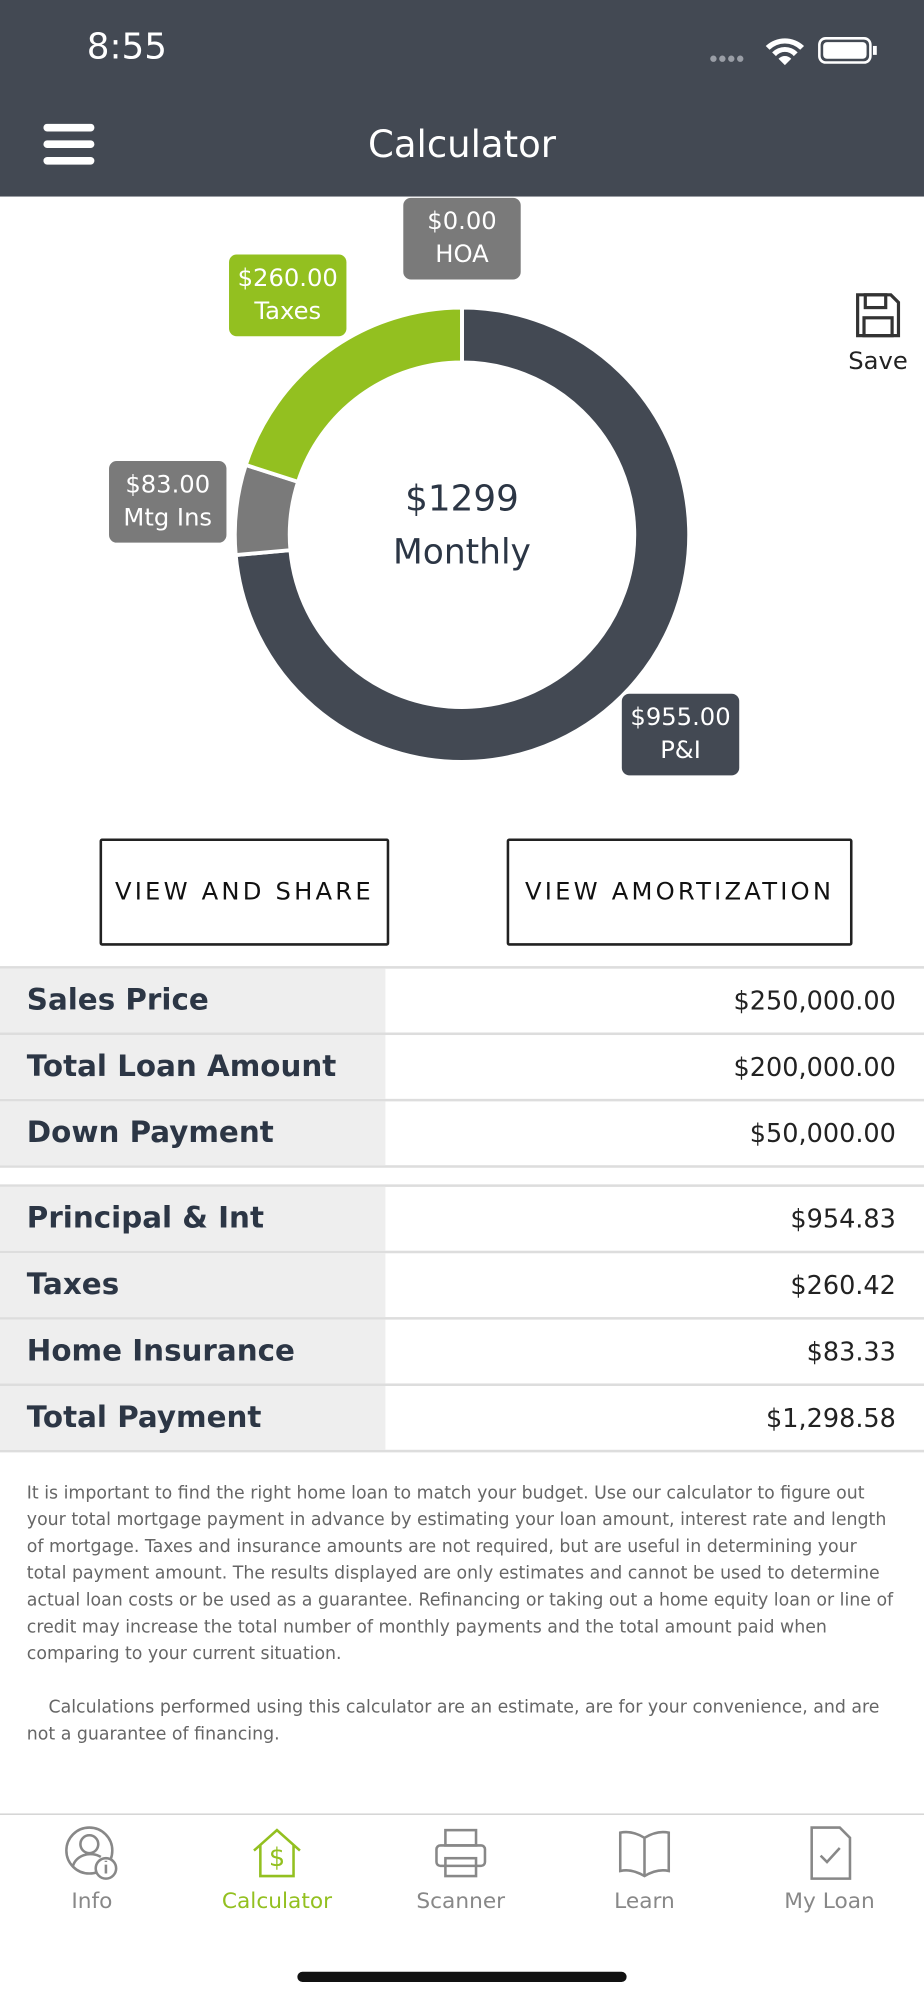 This screenshot has width=924, height=2001. Describe the element at coordinates (193, 1218) in the screenshot. I see `row-label: Principal & Int` at that location.